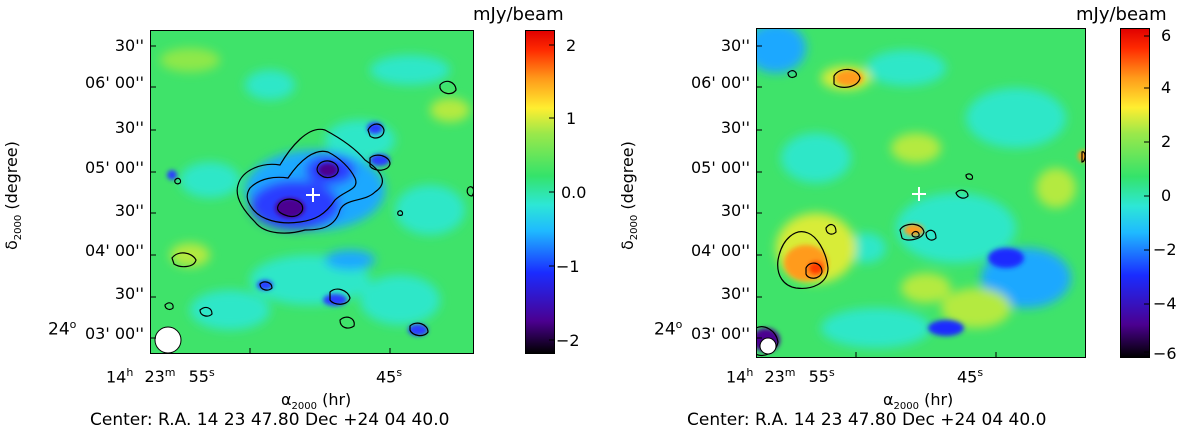 Image resolution: width=1200 pixels, height=430 pixels. What do you see at coordinates (574, 192) in the screenshot?
I see `left-cbtick-3: 0.0` at bounding box center [574, 192].